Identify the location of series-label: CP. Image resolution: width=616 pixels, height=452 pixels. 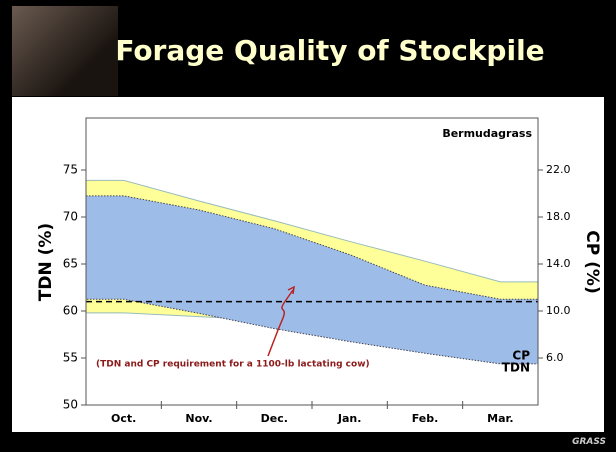
(521, 355).